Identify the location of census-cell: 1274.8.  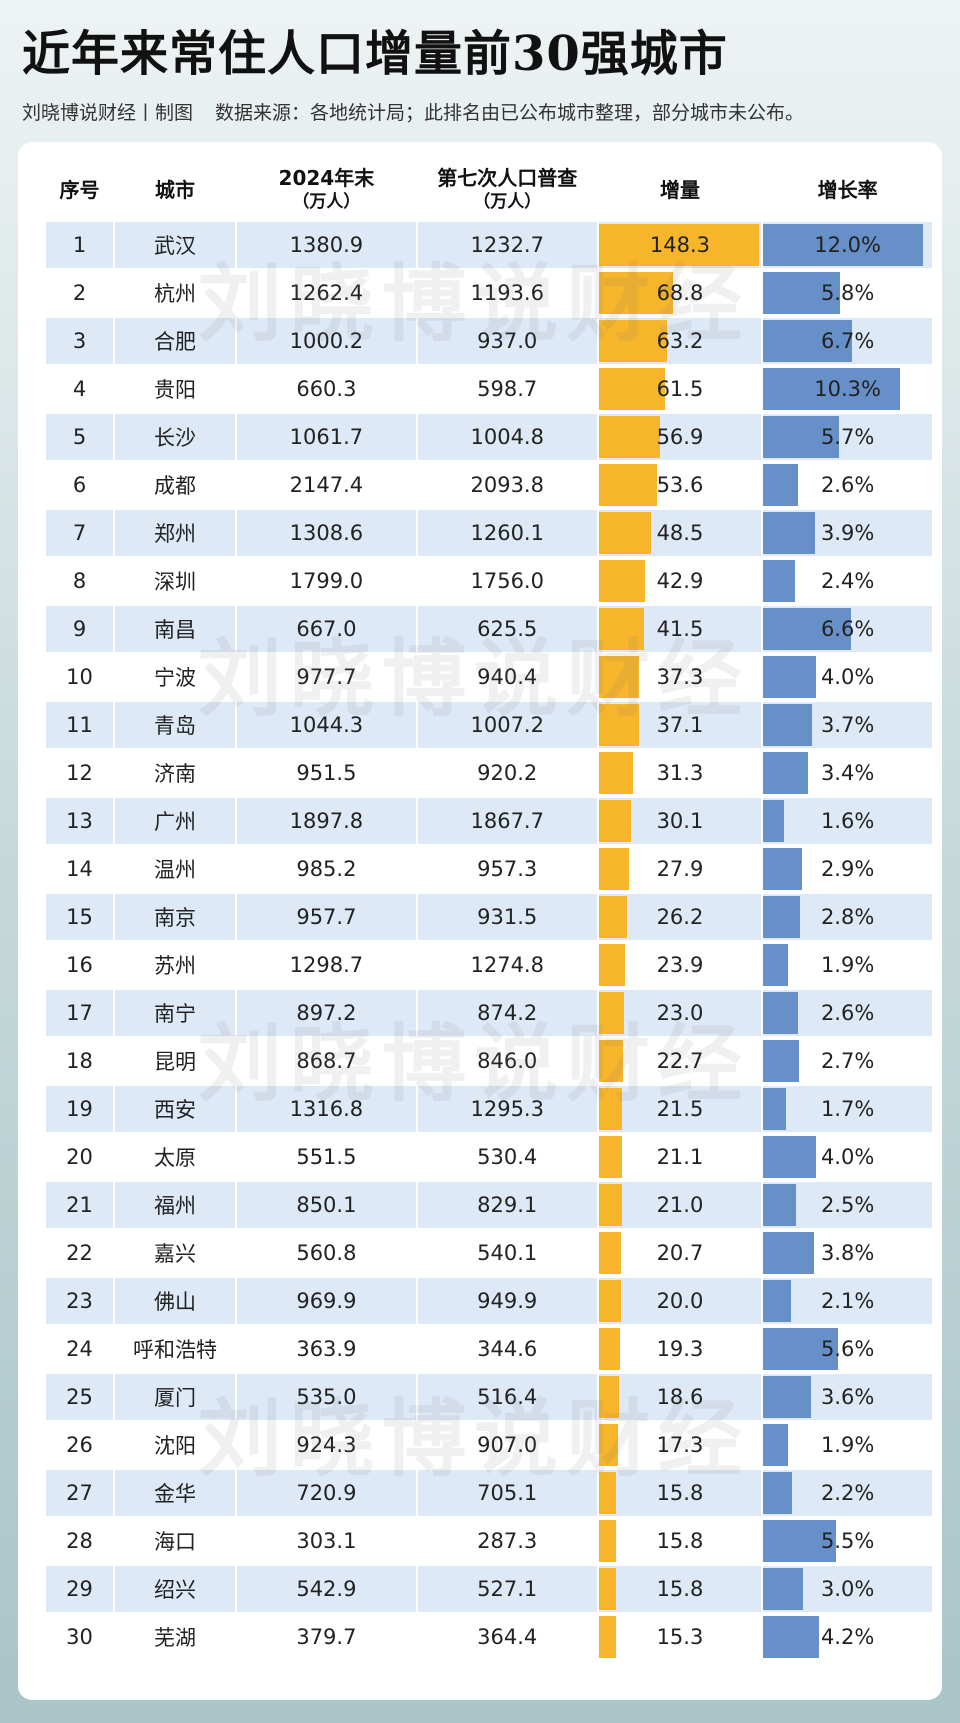
(507, 966).